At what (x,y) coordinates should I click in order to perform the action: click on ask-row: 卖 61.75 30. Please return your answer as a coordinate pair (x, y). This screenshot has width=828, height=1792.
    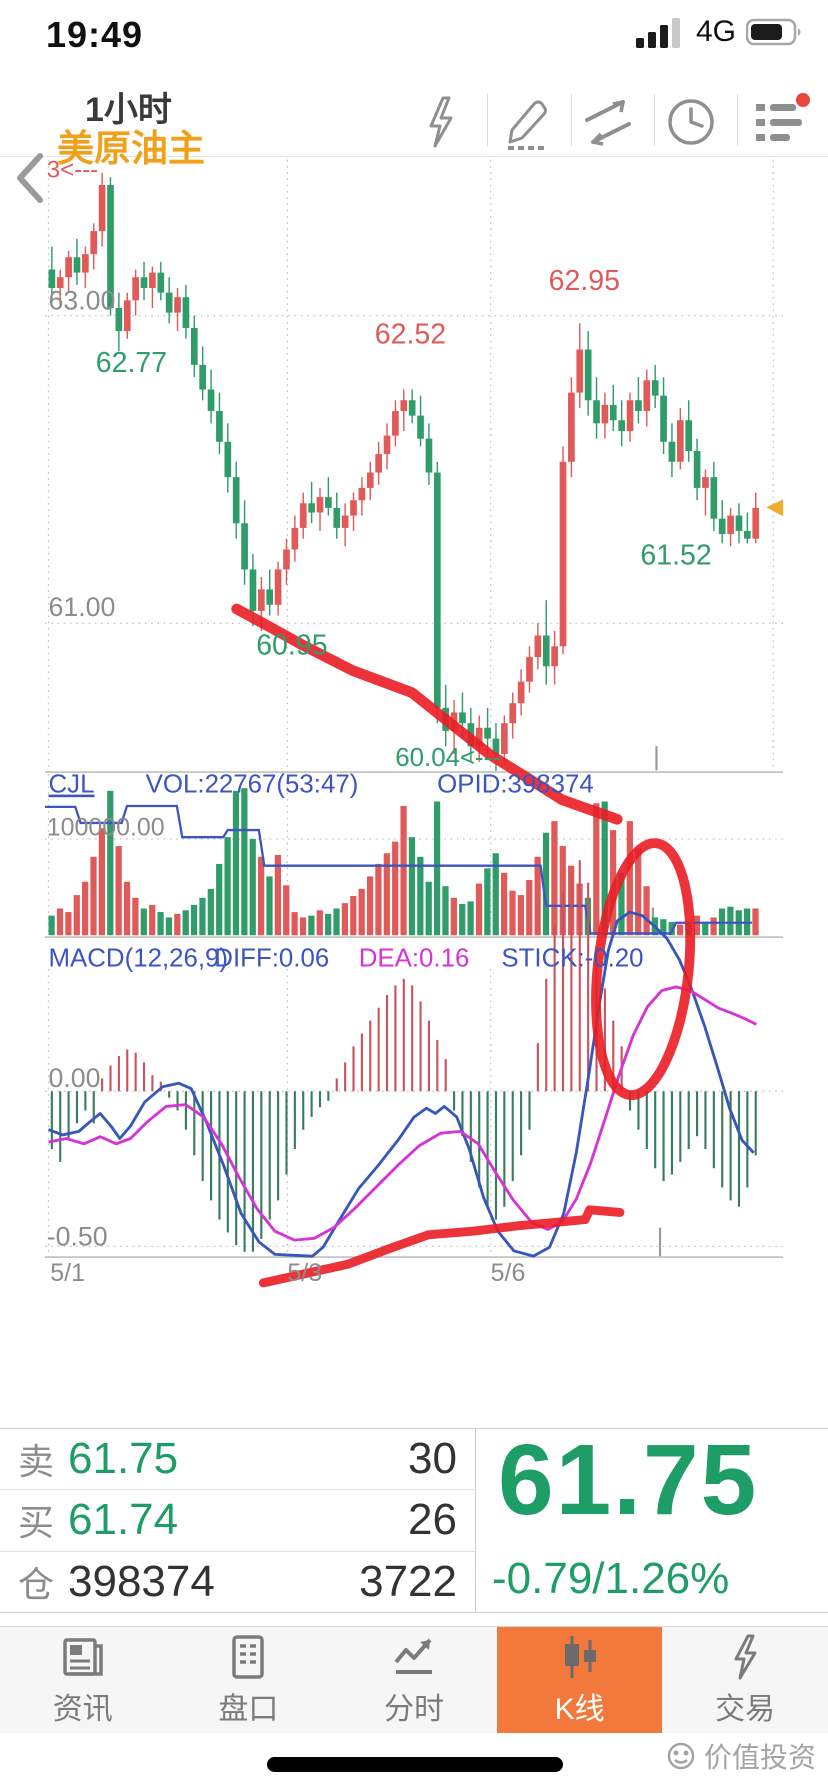
    Looking at the image, I should click on (237, 1460).